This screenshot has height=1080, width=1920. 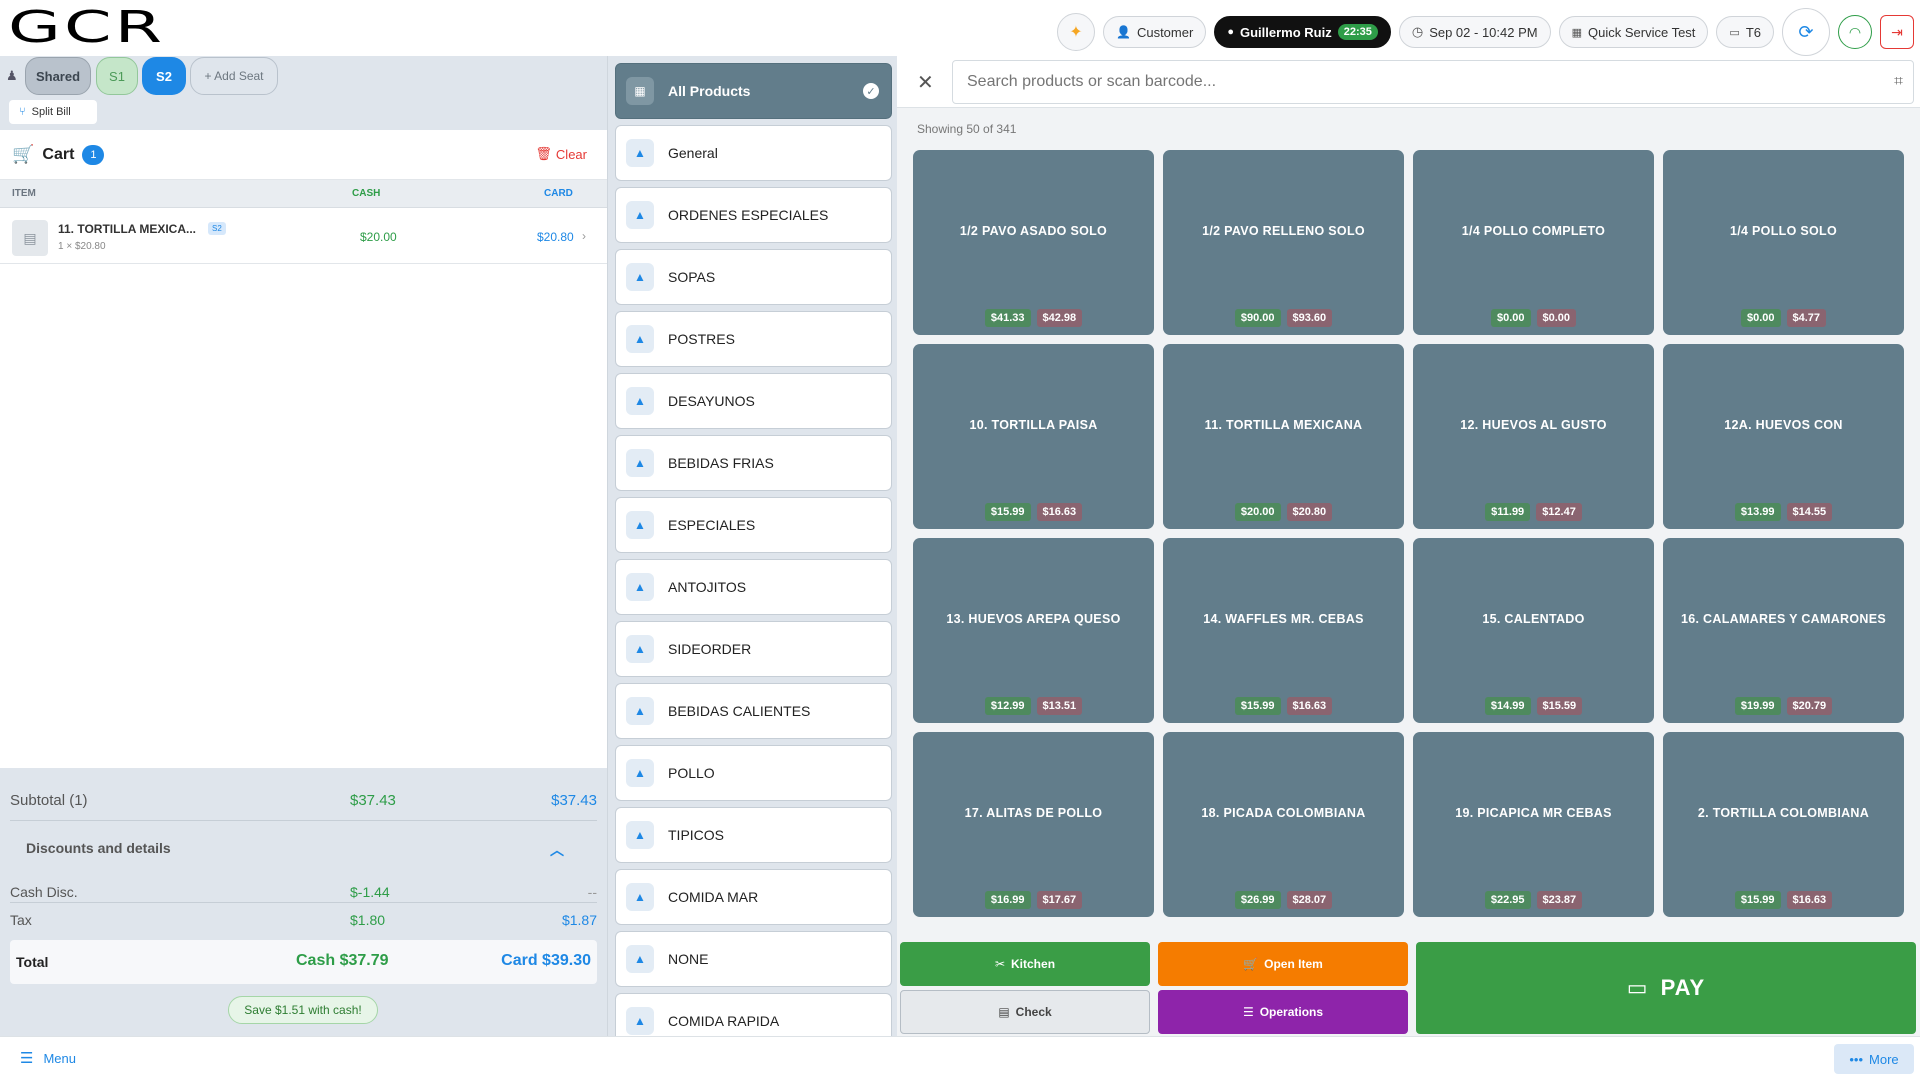 What do you see at coordinates (753, 835) in the screenshot?
I see `category-item: ▲ TIPICOS` at bounding box center [753, 835].